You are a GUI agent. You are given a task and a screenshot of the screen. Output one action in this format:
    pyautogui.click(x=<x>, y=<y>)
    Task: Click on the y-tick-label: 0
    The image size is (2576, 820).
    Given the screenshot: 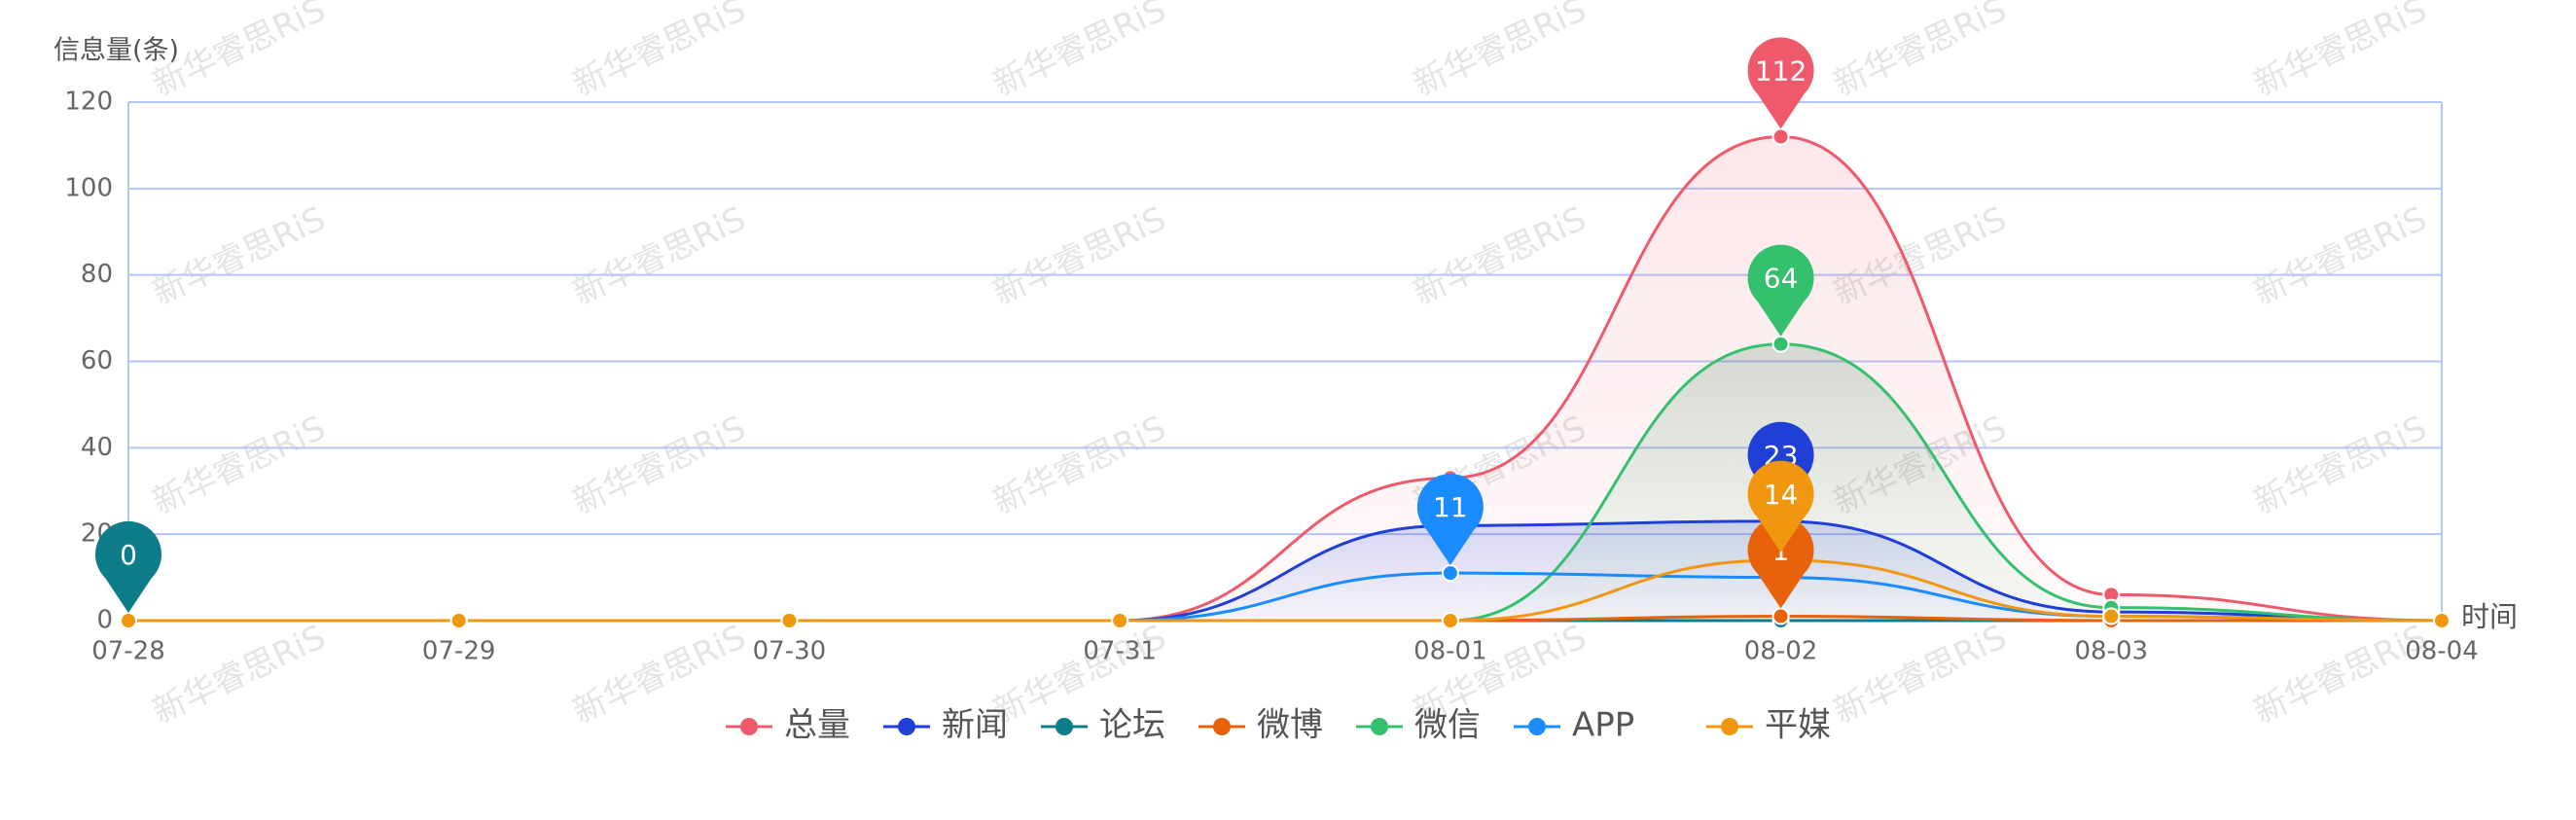 What is the action you would take?
    pyautogui.click(x=104, y=620)
    